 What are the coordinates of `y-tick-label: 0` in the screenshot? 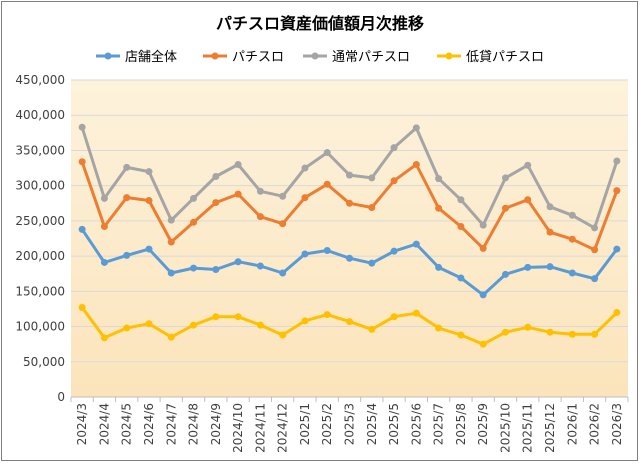 It's located at (61, 397).